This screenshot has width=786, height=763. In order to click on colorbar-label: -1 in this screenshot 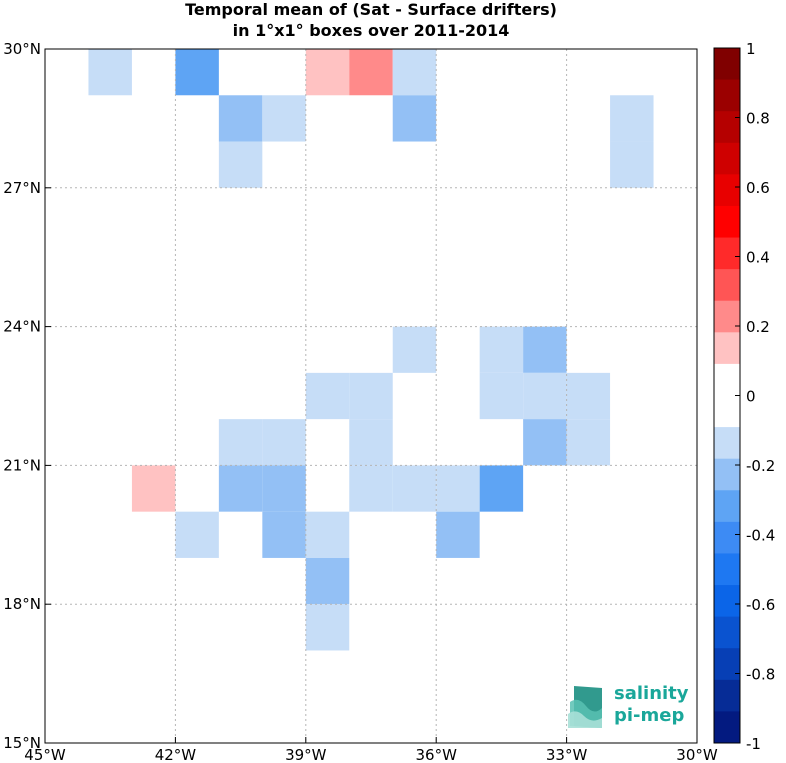, I will do `click(753, 744)`.